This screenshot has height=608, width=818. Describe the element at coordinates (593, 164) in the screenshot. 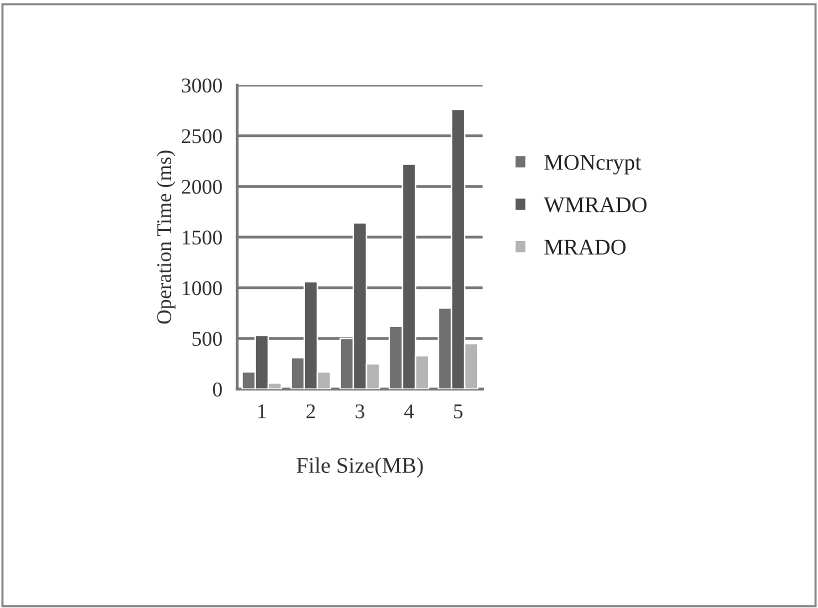

I see `legend-label: MONcrypt` at that location.